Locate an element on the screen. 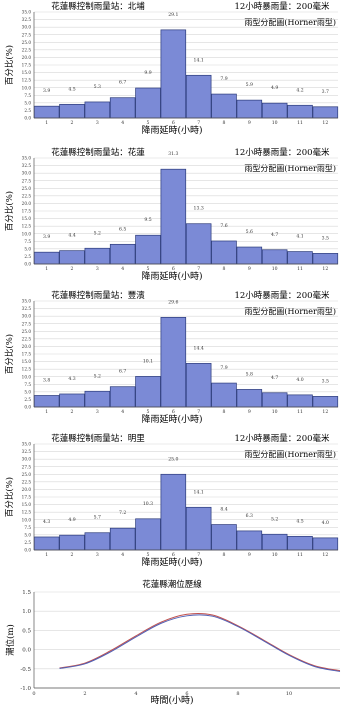 The image size is (342, 708). x-tick-label: 0 is located at coordinates (33, 694).